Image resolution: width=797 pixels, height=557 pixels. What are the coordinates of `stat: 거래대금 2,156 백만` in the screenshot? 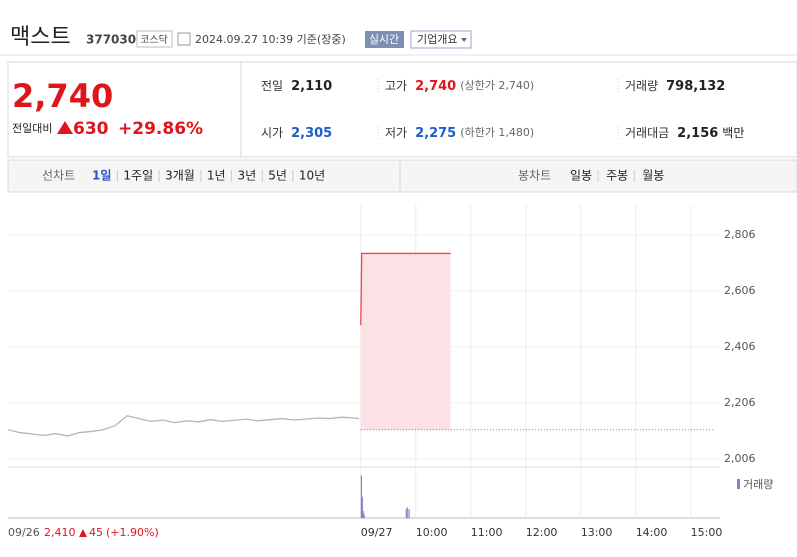 It's located at (684, 133).